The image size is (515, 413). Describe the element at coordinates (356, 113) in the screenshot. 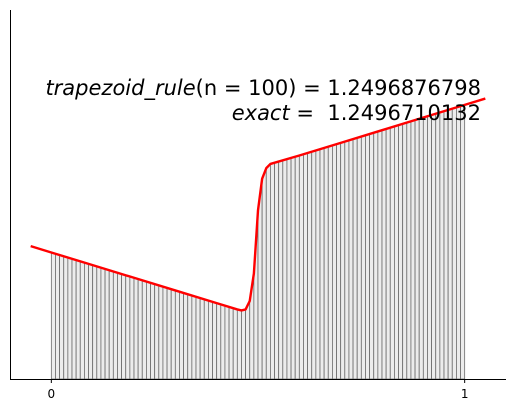

I see `annotation-exact: exact = 1.2496710132` at that location.